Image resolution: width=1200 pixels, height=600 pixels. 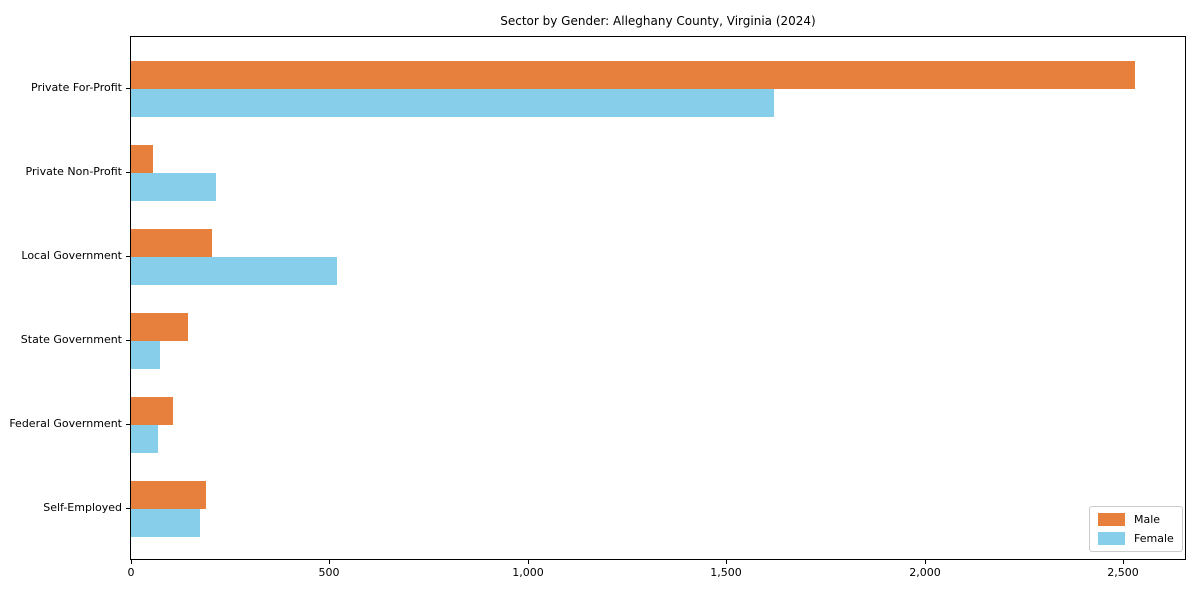 I want to click on ytick-label-self-employed: Self-Employed, so click(x=82, y=507).